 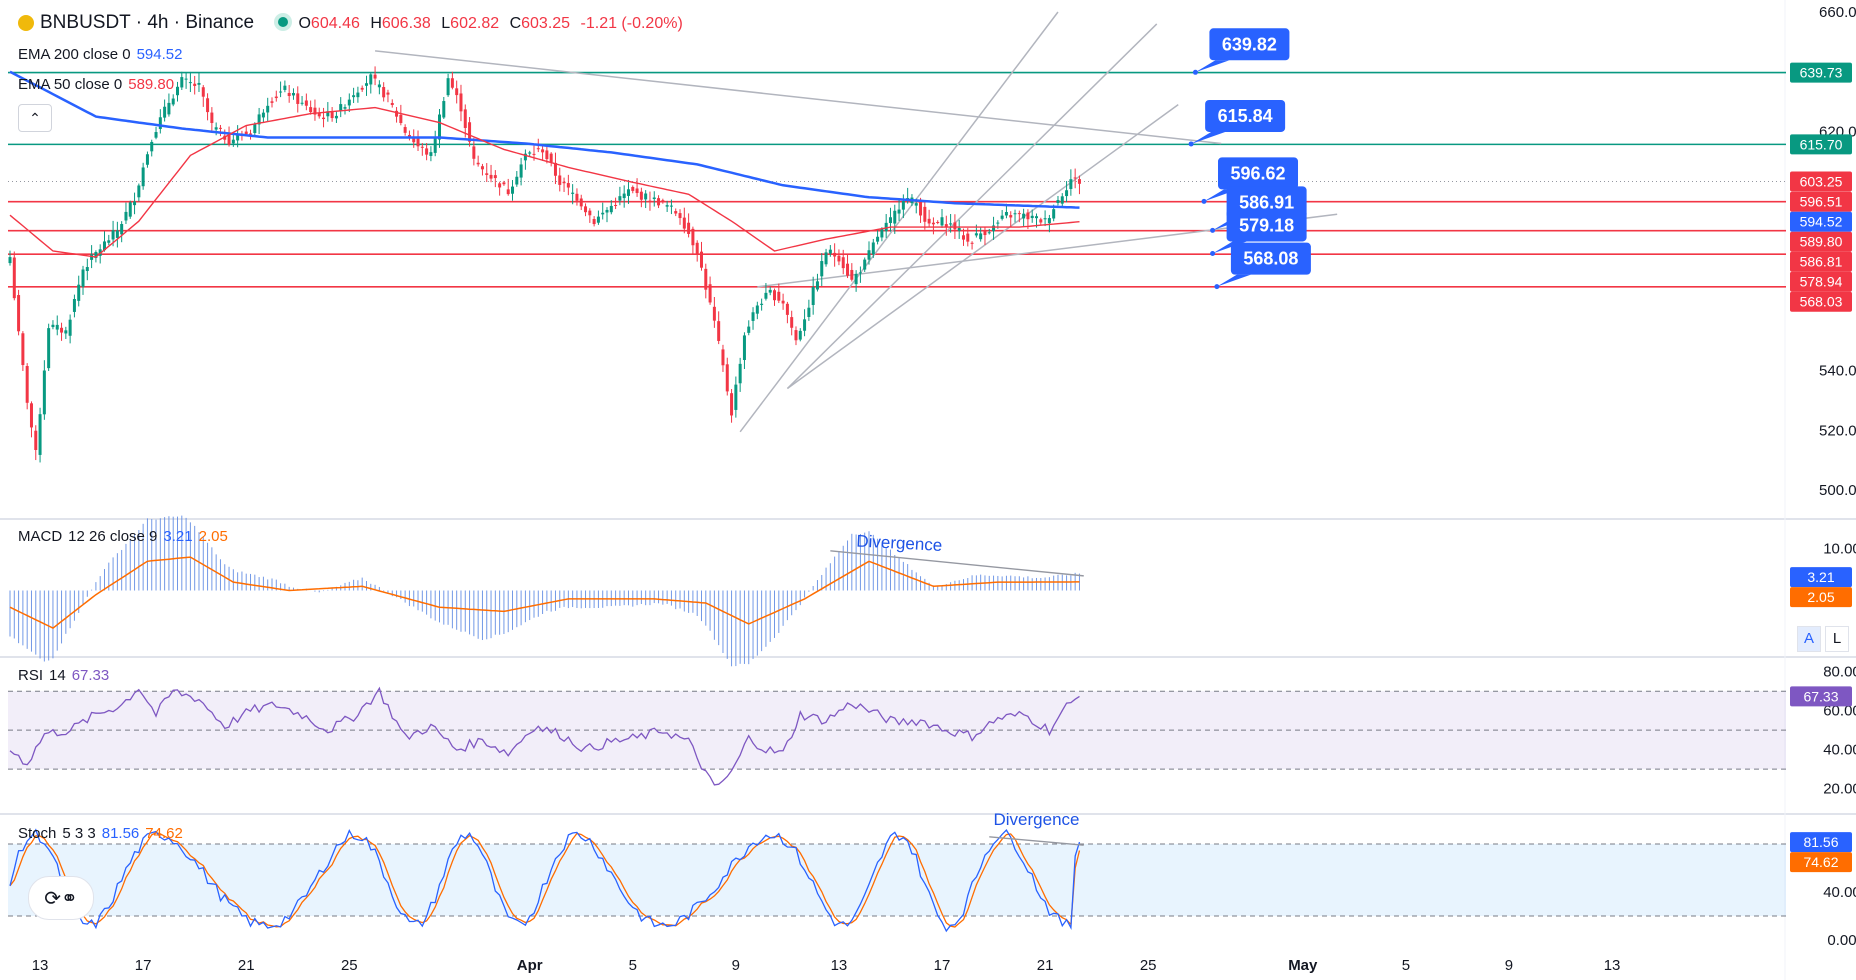 I want to click on ohlc-open-label: O, so click(x=304, y=23).